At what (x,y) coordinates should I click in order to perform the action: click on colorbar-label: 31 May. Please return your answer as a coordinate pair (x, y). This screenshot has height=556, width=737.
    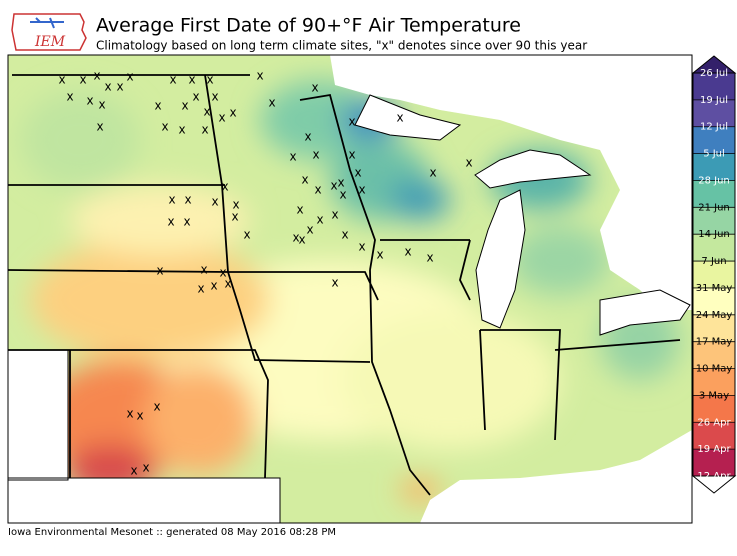
    Looking at the image, I should click on (714, 288).